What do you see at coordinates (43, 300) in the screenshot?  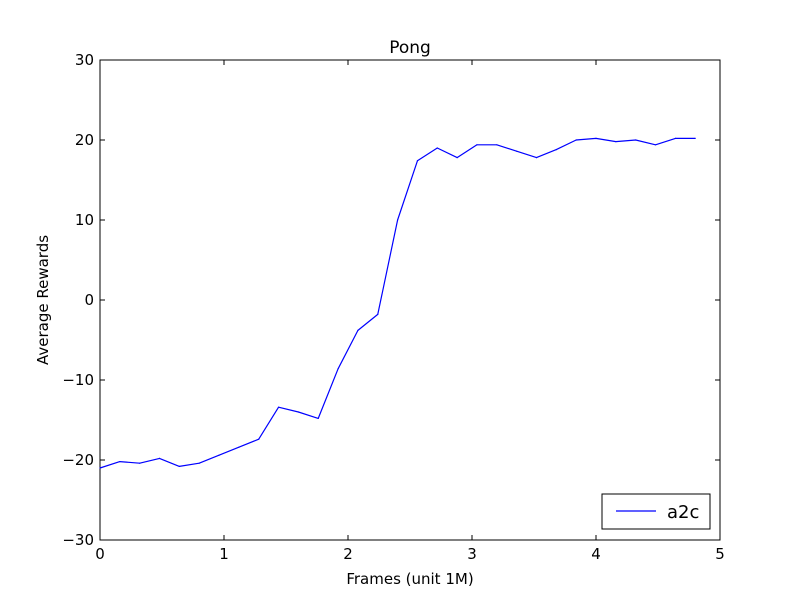 I see `y-axis-label: Average Rewards` at bounding box center [43, 300].